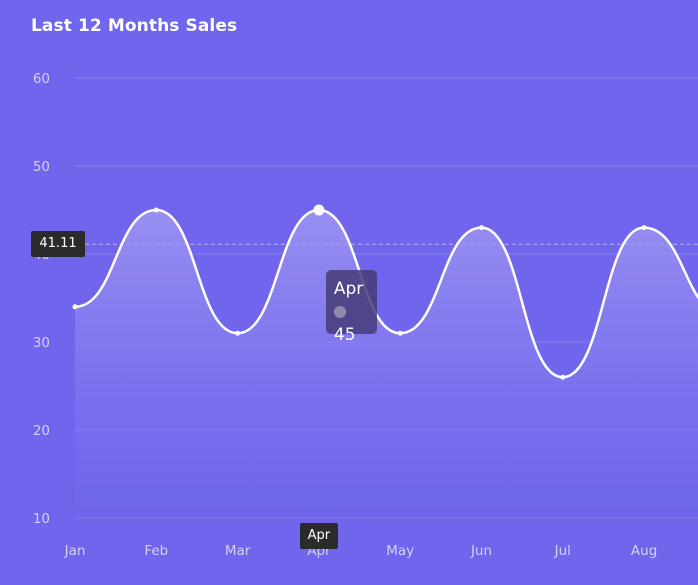 This screenshot has width=698, height=585. I want to click on crosshair-x-label: Apr, so click(318, 536).